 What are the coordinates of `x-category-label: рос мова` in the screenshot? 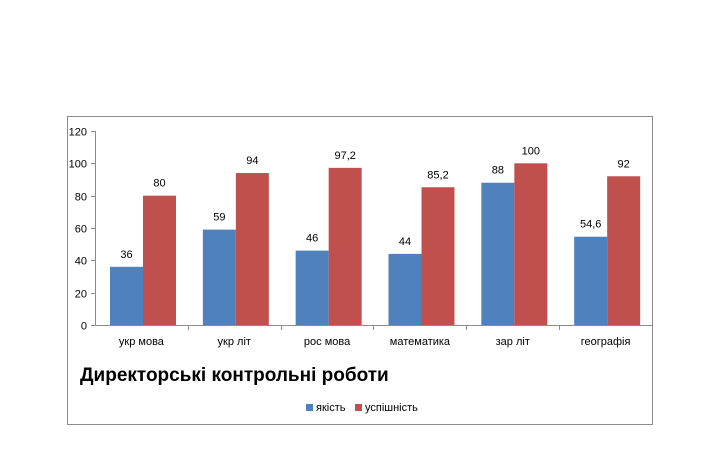 It's located at (327, 342).